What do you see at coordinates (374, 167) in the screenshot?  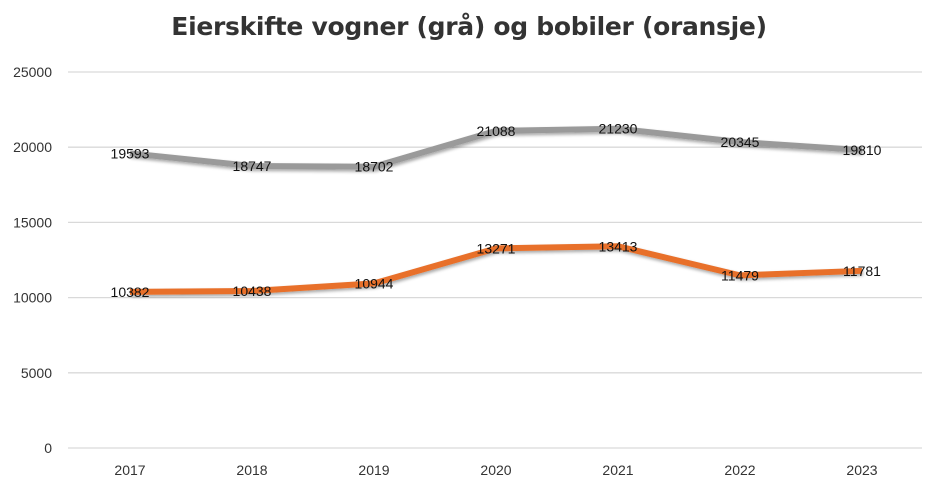 I see `data-label-vogner: 18702` at bounding box center [374, 167].